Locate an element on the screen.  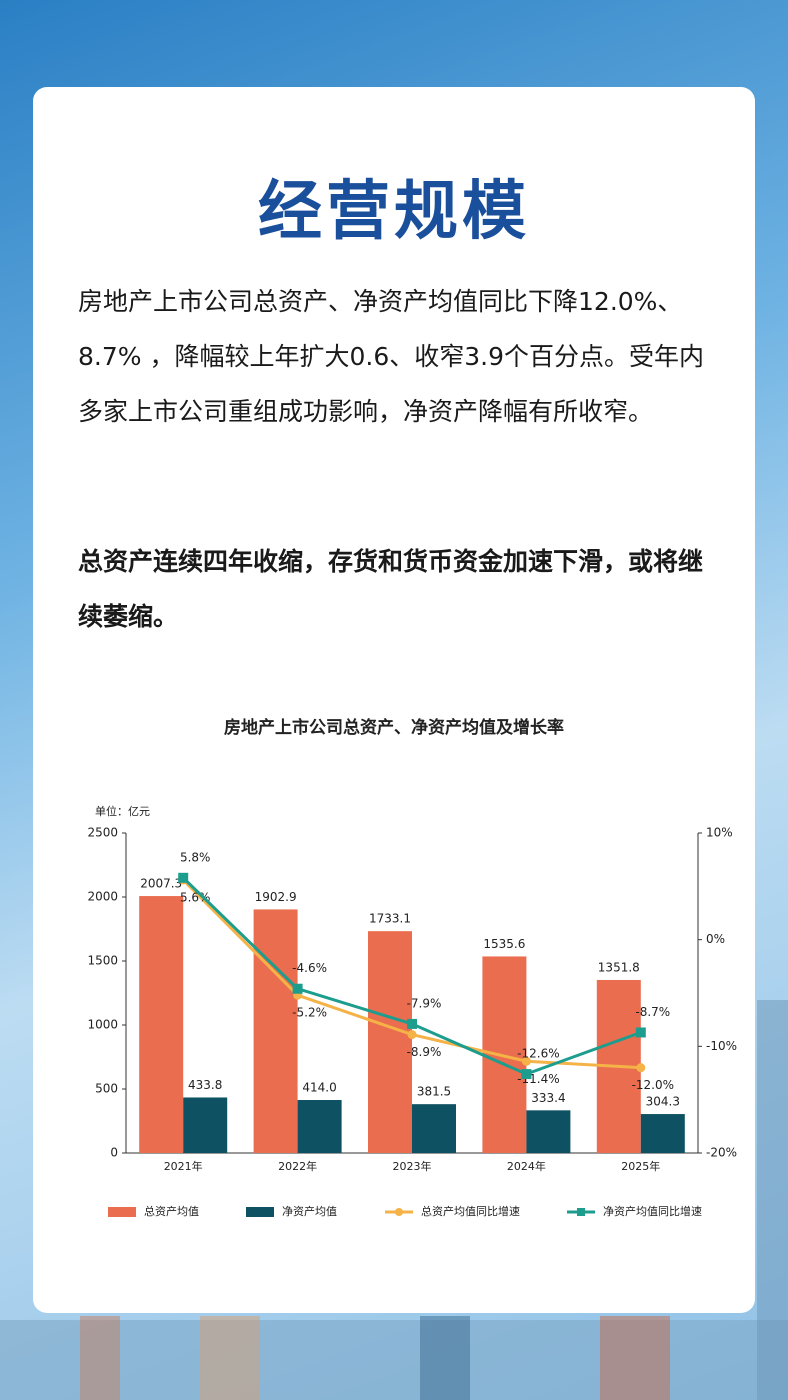
data-label: 5.8% is located at coordinates (195, 857).